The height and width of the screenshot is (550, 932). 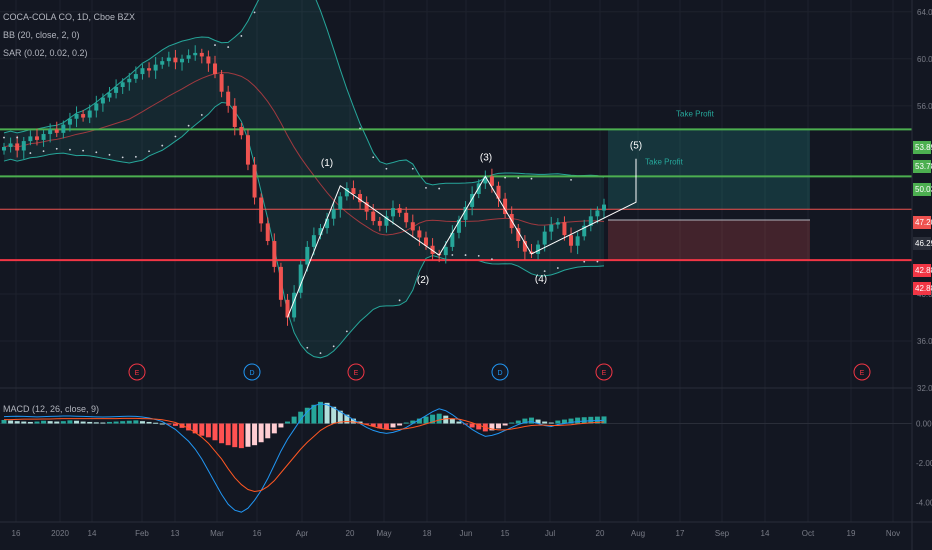 I want to click on price-badge-1: 53.78, so click(x=922, y=166).